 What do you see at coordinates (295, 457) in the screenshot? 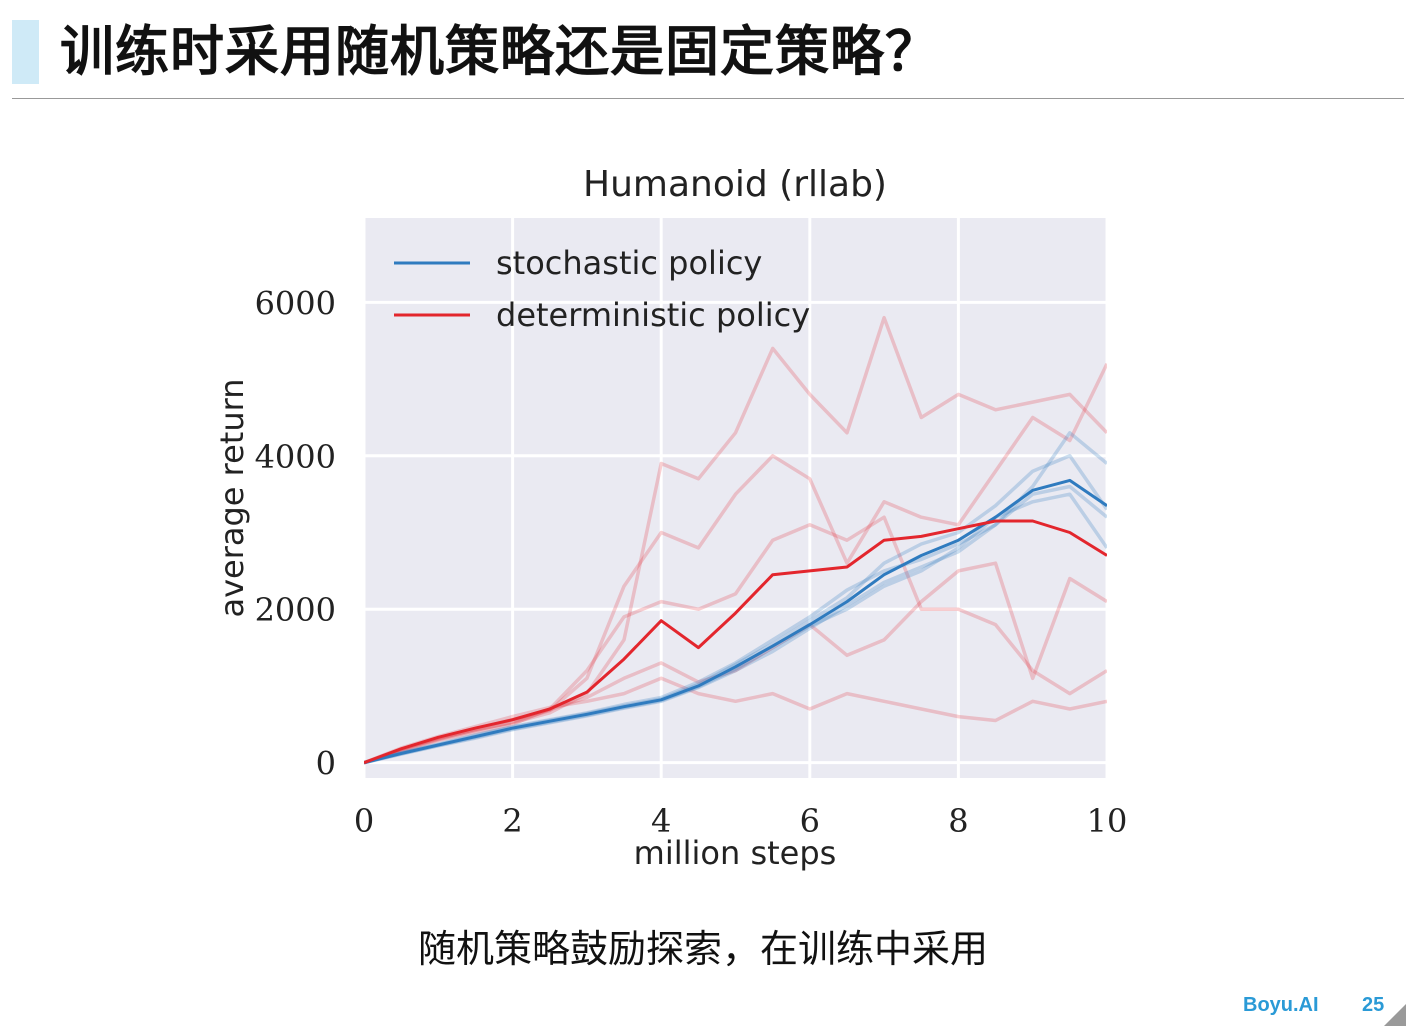
I see `y-tick-label: 4000` at bounding box center [295, 457].